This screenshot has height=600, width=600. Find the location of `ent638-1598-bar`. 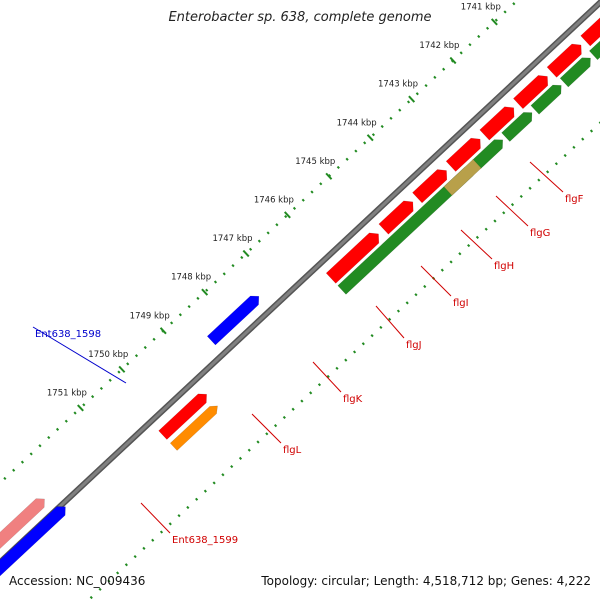

ent638-1598-bar is located at coordinates (233, 320).